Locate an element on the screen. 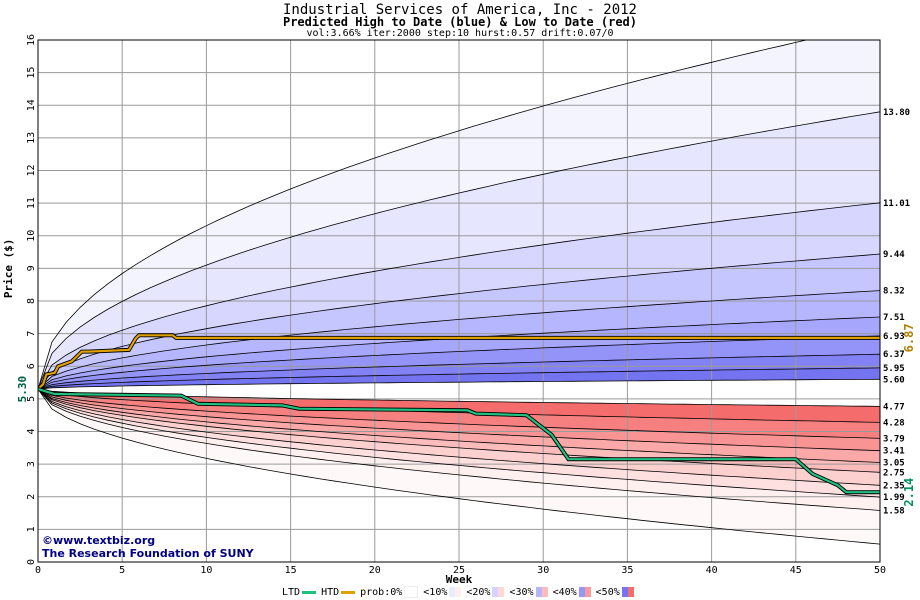 This screenshot has width=920, height=600. right-band-label-8: 5.60 is located at coordinates (894, 380).